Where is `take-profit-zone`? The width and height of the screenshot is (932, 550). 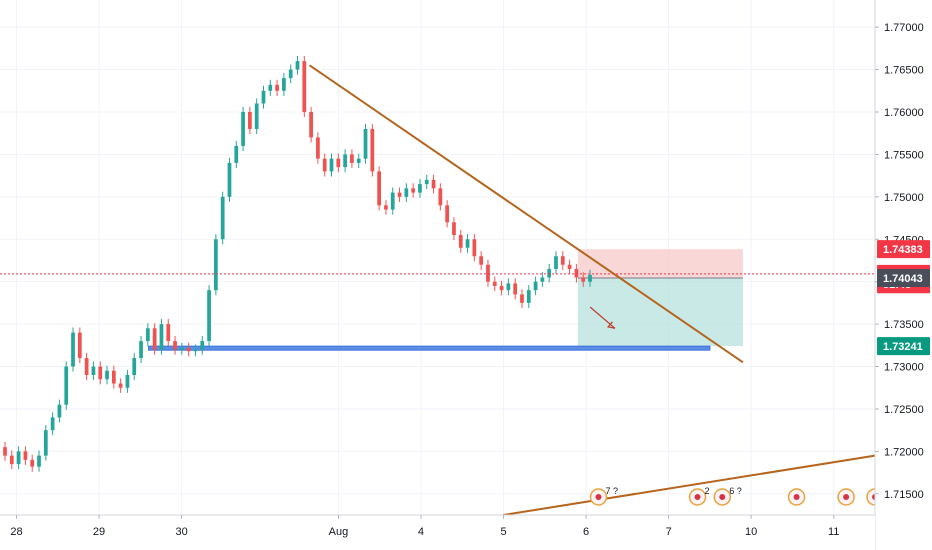
take-profit-zone is located at coordinates (660, 312).